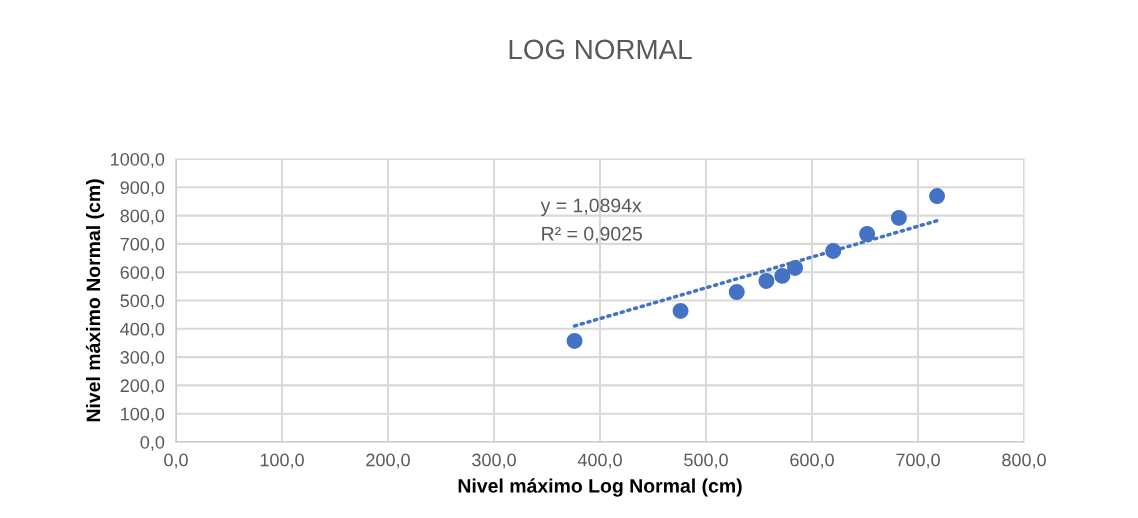  Describe the element at coordinates (600, 49) in the screenshot. I see `chart-title: LOG NORMAL` at that location.